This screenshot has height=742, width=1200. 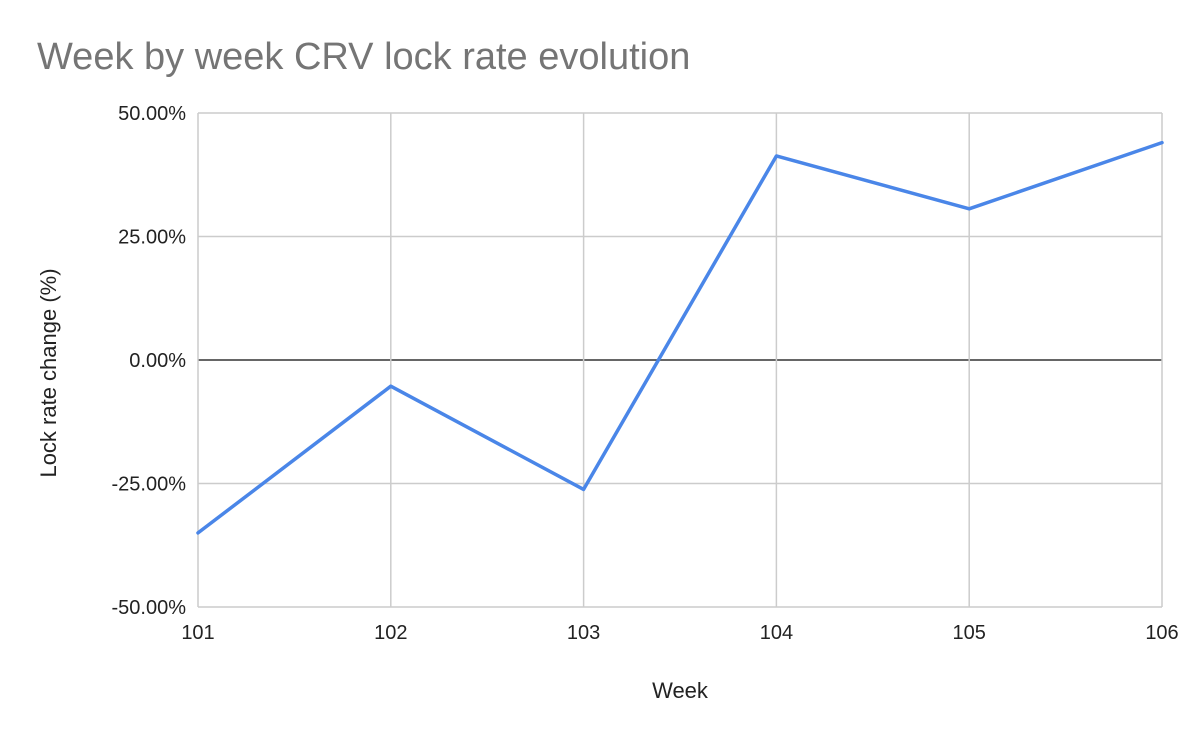 I want to click on x-tick-label: 104, so click(x=776, y=633).